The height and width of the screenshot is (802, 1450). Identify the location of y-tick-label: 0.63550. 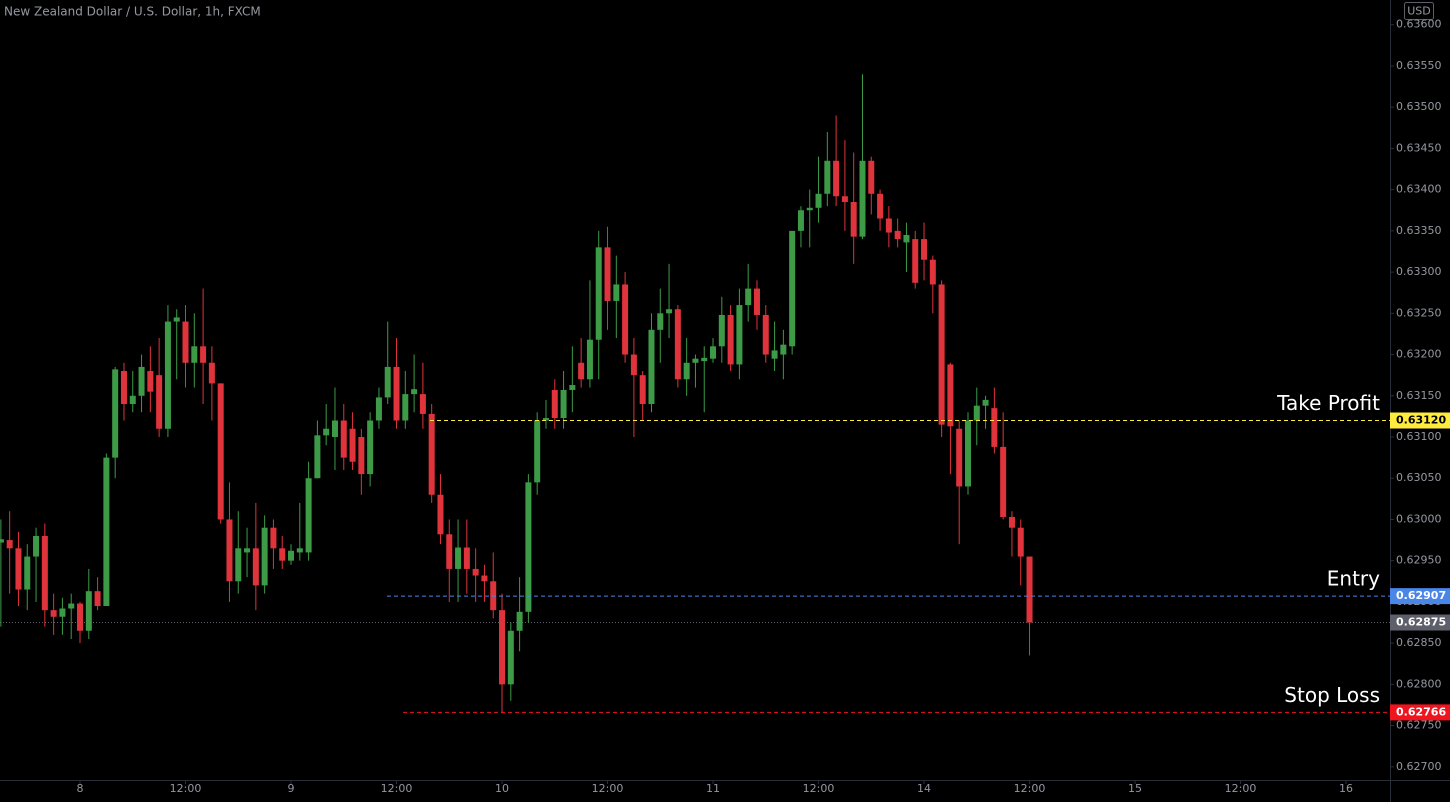
(1419, 65).